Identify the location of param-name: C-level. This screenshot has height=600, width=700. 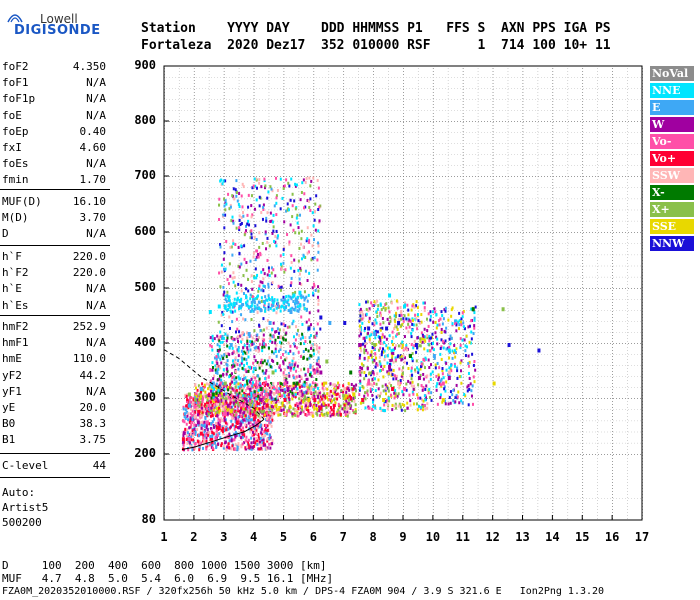
(25, 465).